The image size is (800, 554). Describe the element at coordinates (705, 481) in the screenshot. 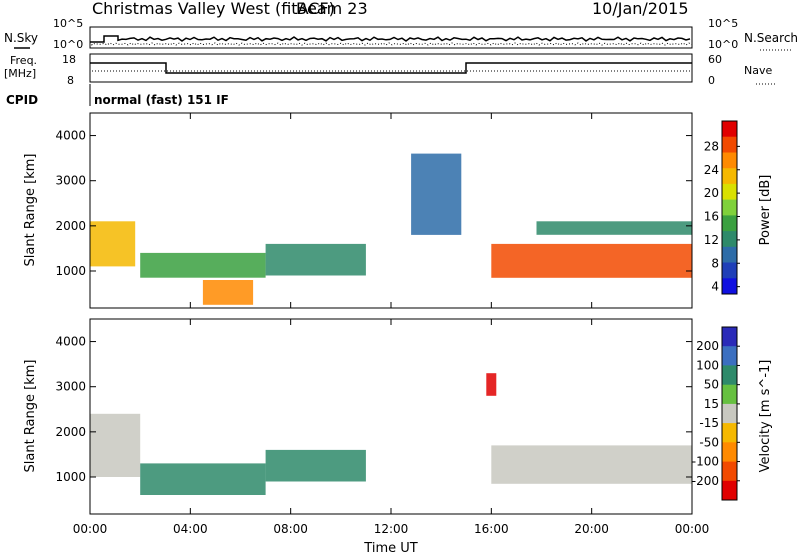

I see `velocity-colorbar-tick-7: -200` at that location.